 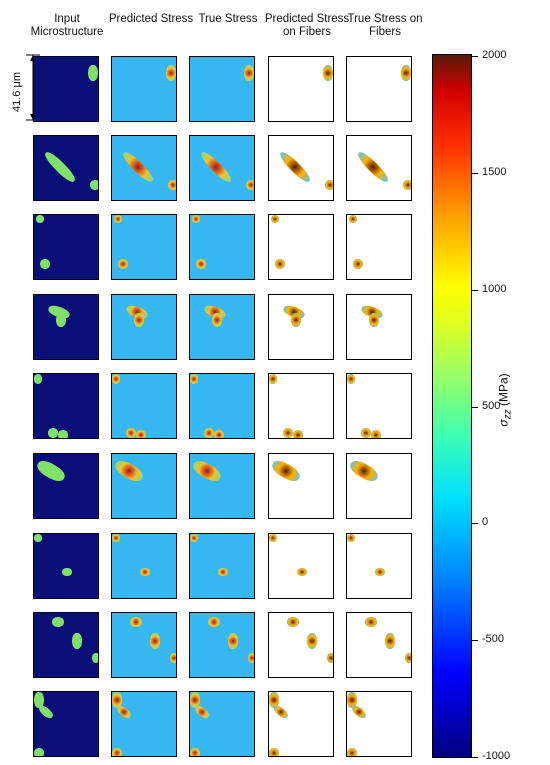 What do you see at coordinates (491, 405) in the screenshot?
I see `colorbar-tick-label: 500` at bounding box center [491, 405].